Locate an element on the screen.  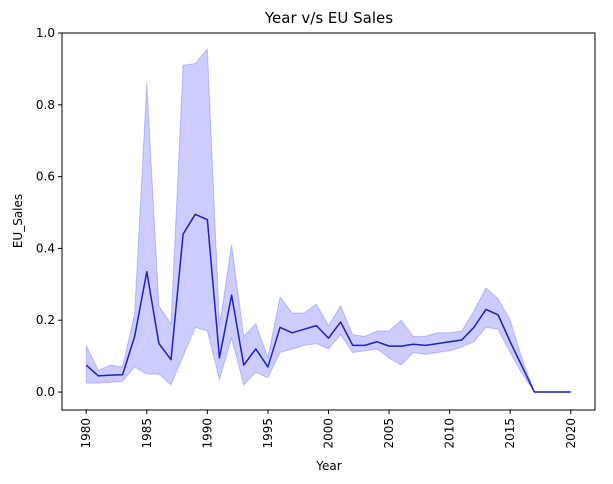
chart-title: Year v/s EU Sales is located at coordinates (328, 18).